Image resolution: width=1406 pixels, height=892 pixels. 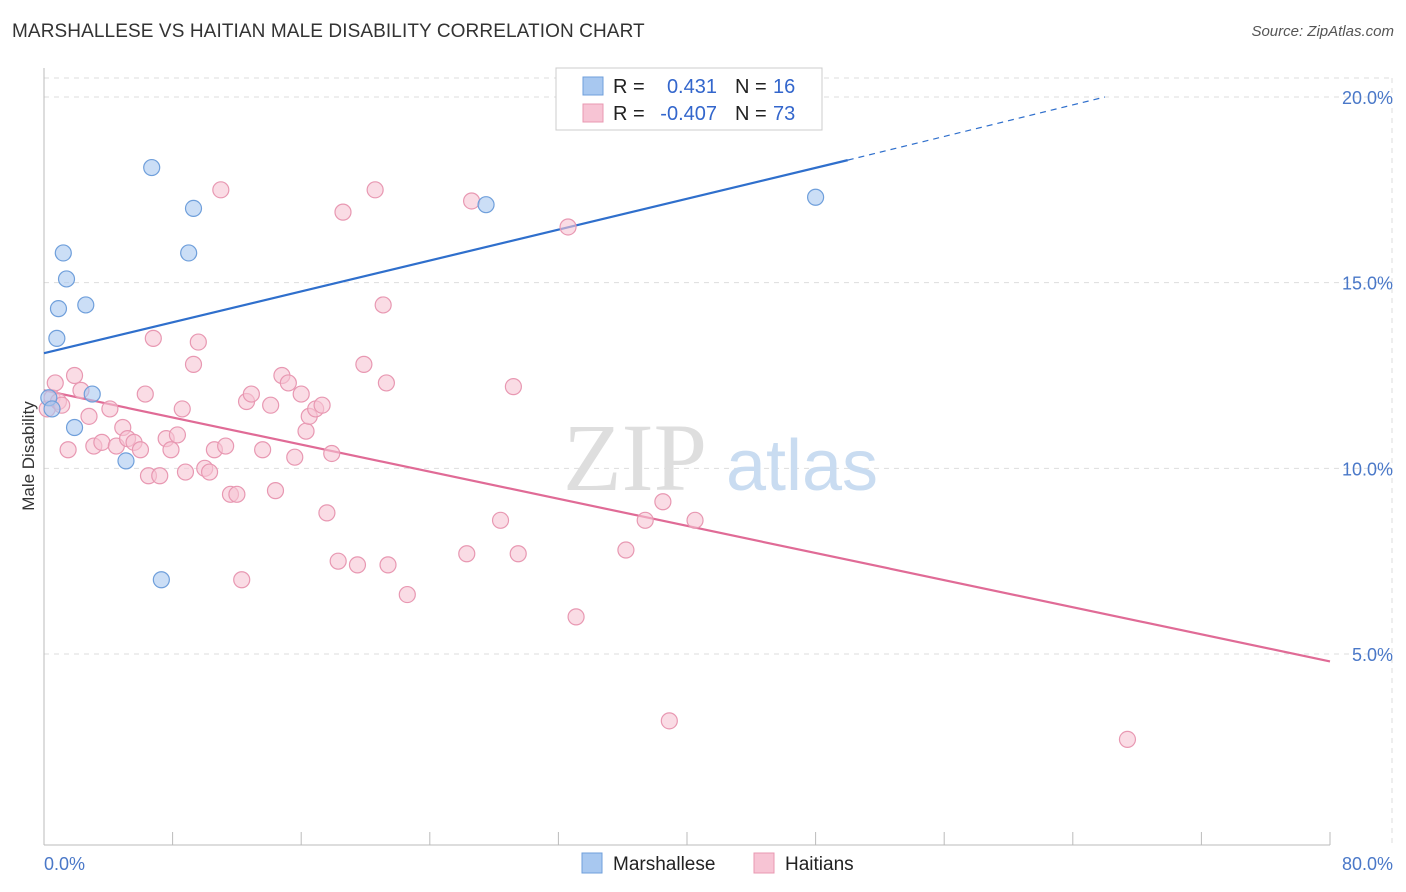 What do you see at coordinates (784, 114) in the screenshot?
I see `legend-n-value-2: 73` at bounding box center [784, 114].